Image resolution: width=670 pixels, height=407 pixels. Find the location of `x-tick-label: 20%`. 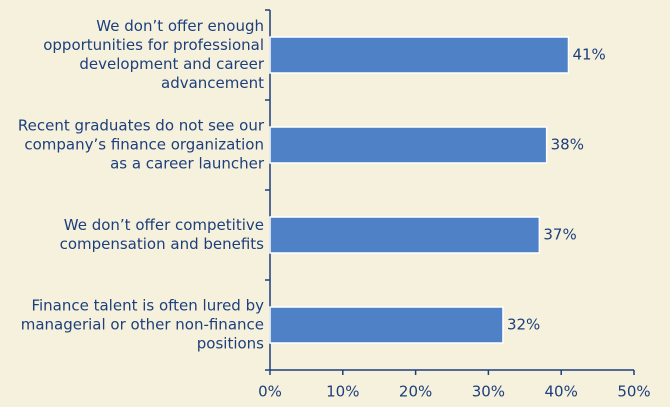

x-tick-label: 20% is located at coordinates (415, 392).